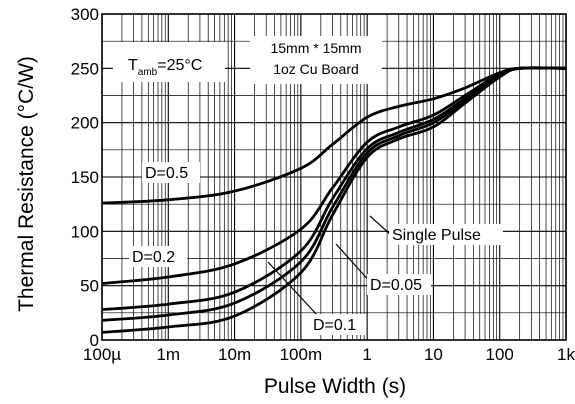 This screenshot has height=404, width=575. I want to click on y-axis-label: Thermal Resistance (°C/W), so click(26, 184).